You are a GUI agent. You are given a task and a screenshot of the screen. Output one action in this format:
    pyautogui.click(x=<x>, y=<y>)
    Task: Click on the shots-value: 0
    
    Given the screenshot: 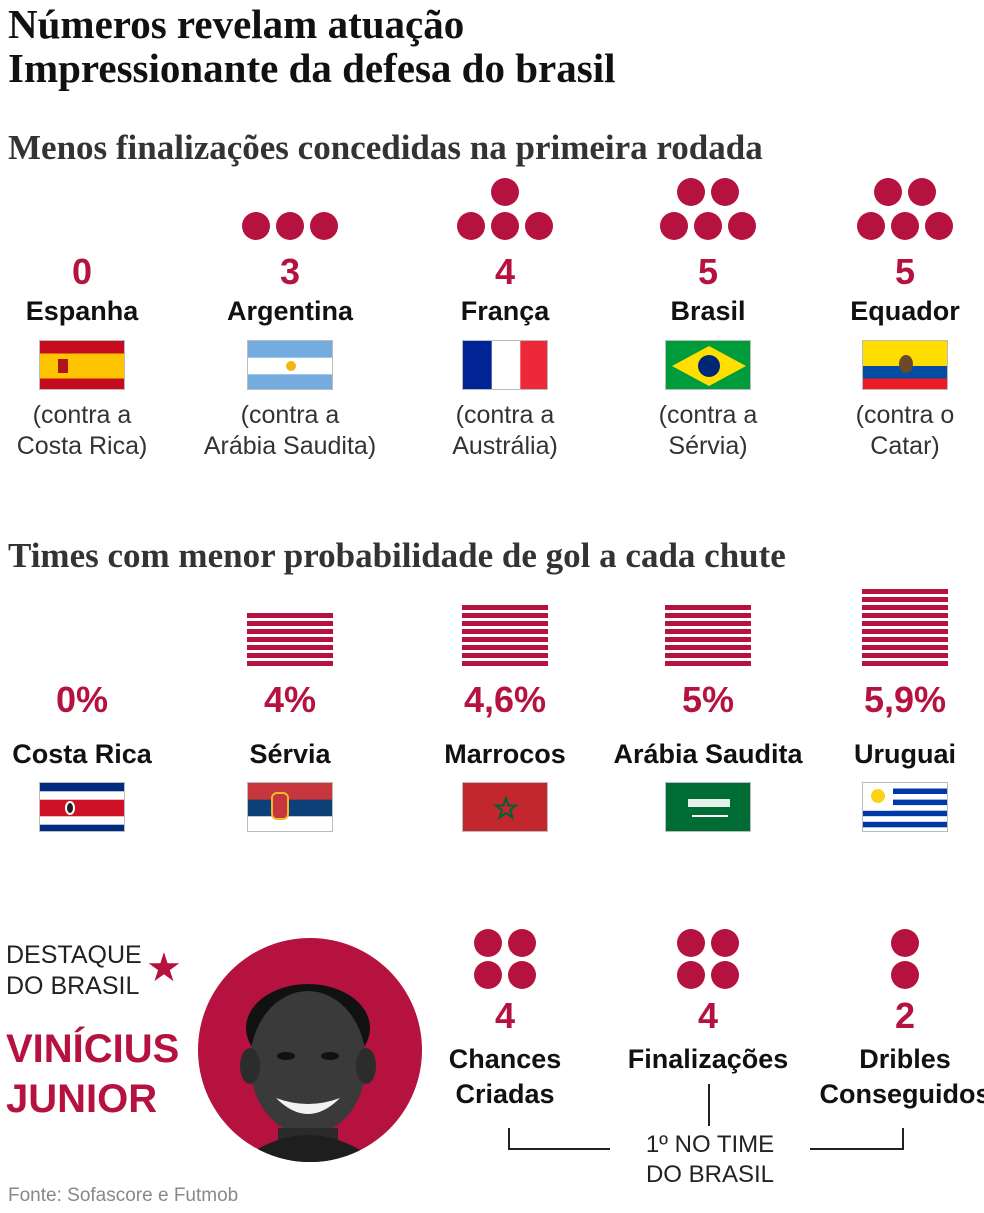 What is the action you would take?
    pyautogui.click(x=82, y=271)
    